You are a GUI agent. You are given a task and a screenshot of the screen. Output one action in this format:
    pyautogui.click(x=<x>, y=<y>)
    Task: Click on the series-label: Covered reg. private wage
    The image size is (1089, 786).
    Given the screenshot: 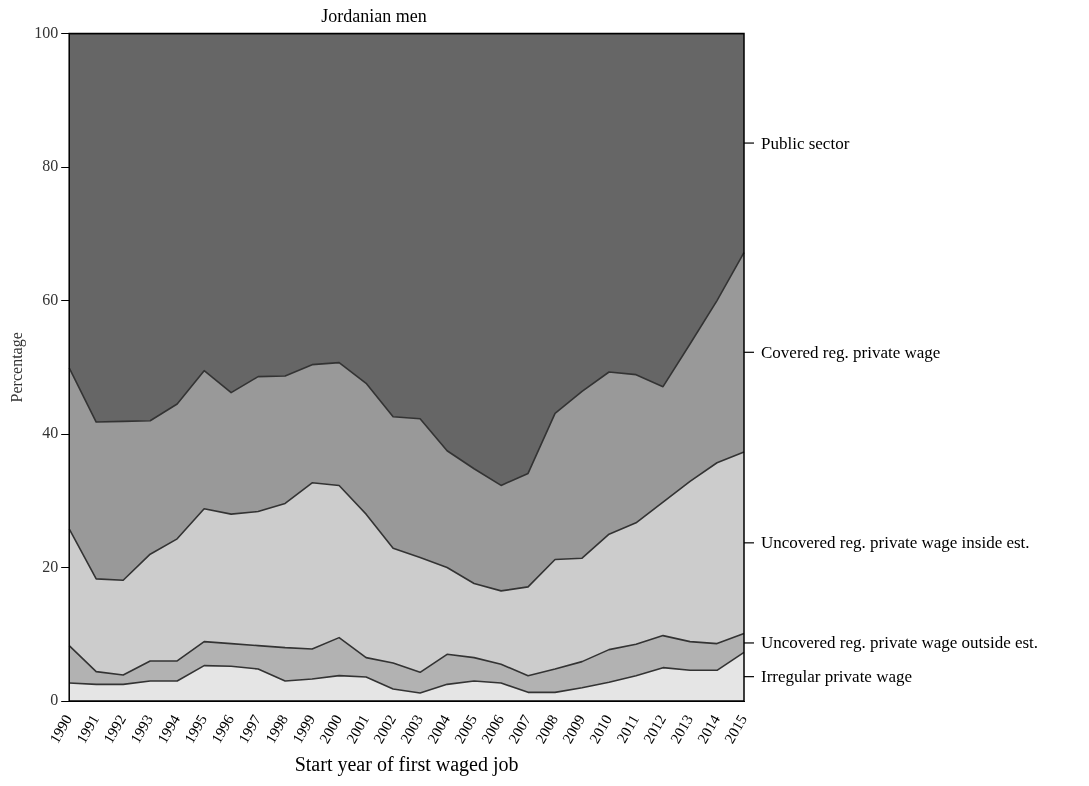 What is the action you would take?
    pyautogui.click(x=851, y=352)
    